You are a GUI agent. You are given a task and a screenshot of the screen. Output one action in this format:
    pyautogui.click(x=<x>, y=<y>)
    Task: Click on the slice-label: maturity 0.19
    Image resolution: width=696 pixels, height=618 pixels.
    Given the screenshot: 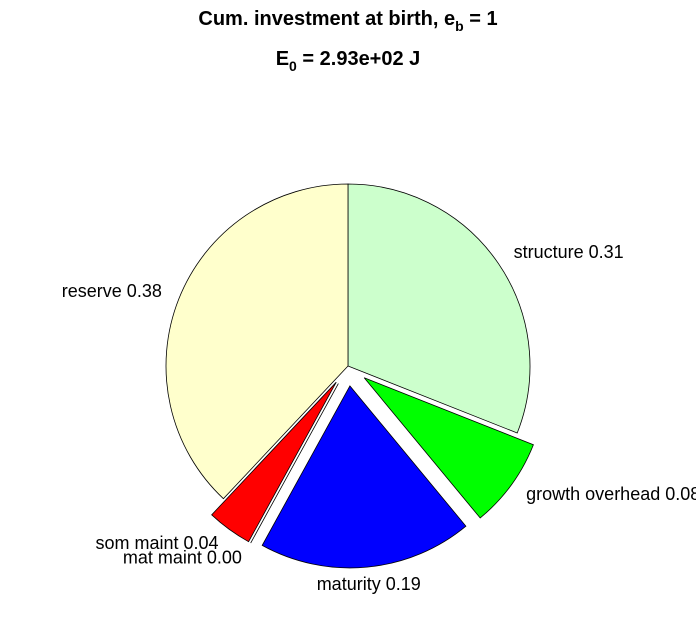 What is the action you would take?
    pyautogui.click(x=369, y=584)
    